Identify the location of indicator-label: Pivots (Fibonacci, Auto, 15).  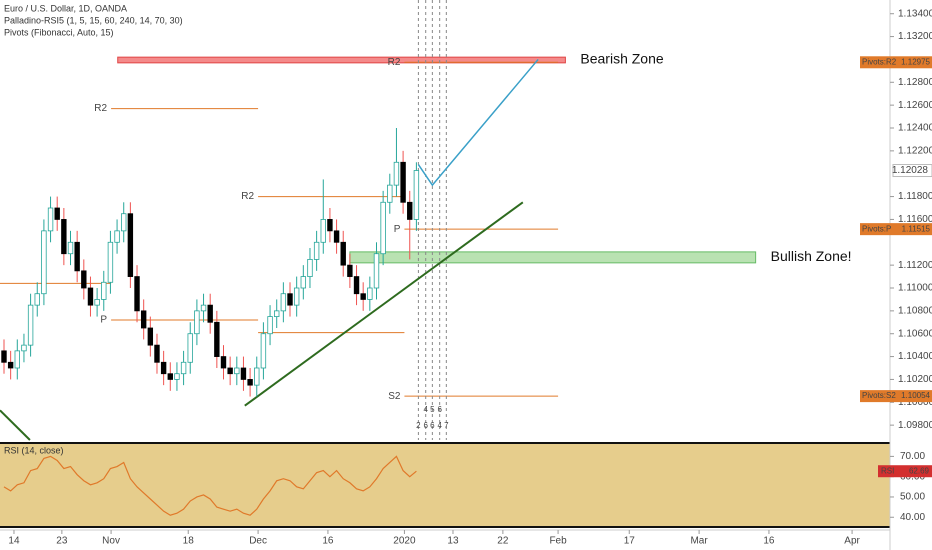
(59, 32).